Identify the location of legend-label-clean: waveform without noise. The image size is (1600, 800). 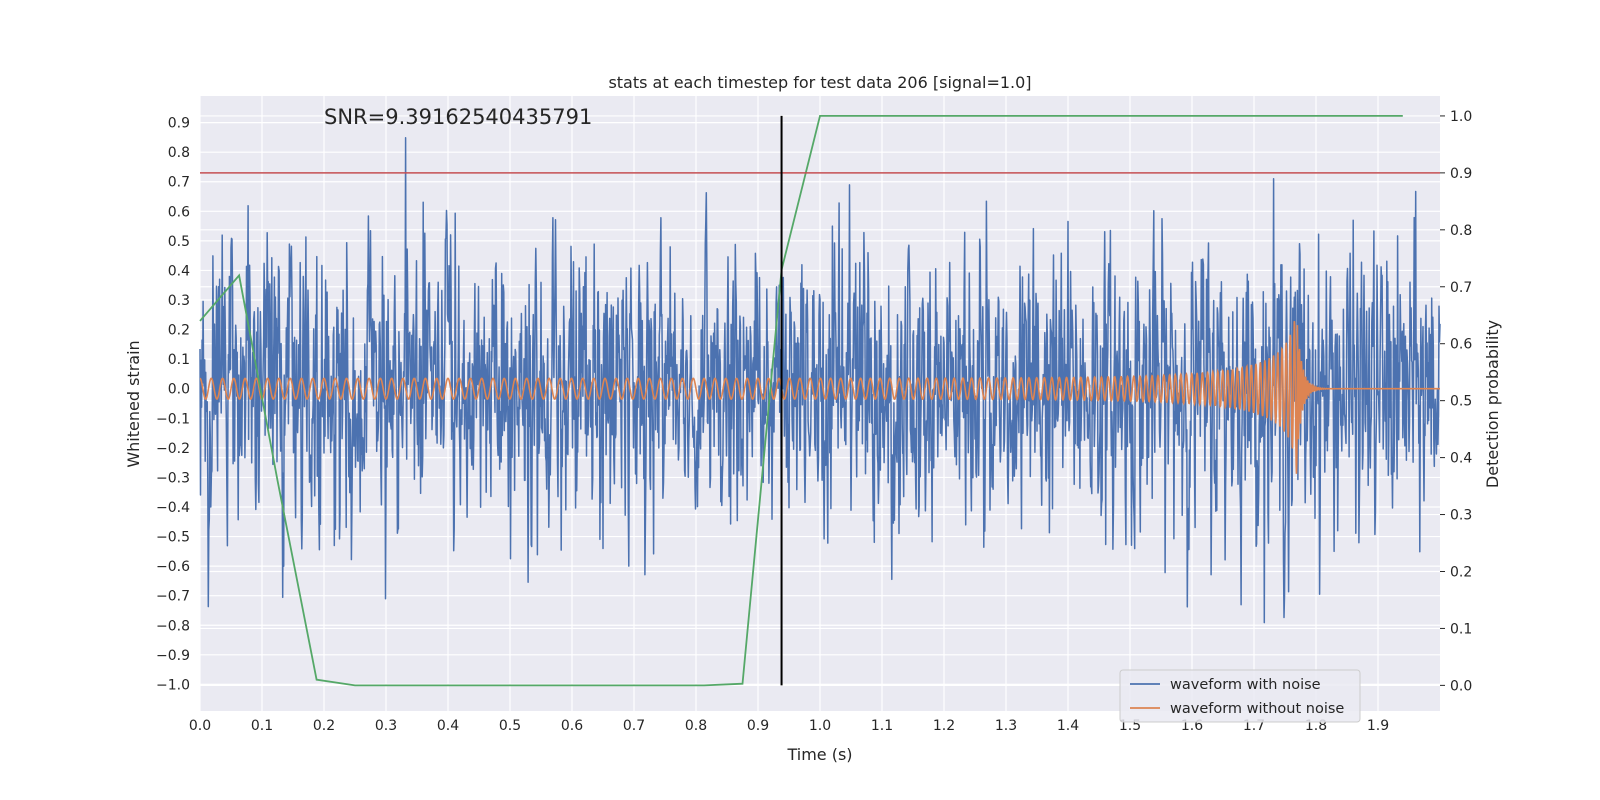
(1257, 709).